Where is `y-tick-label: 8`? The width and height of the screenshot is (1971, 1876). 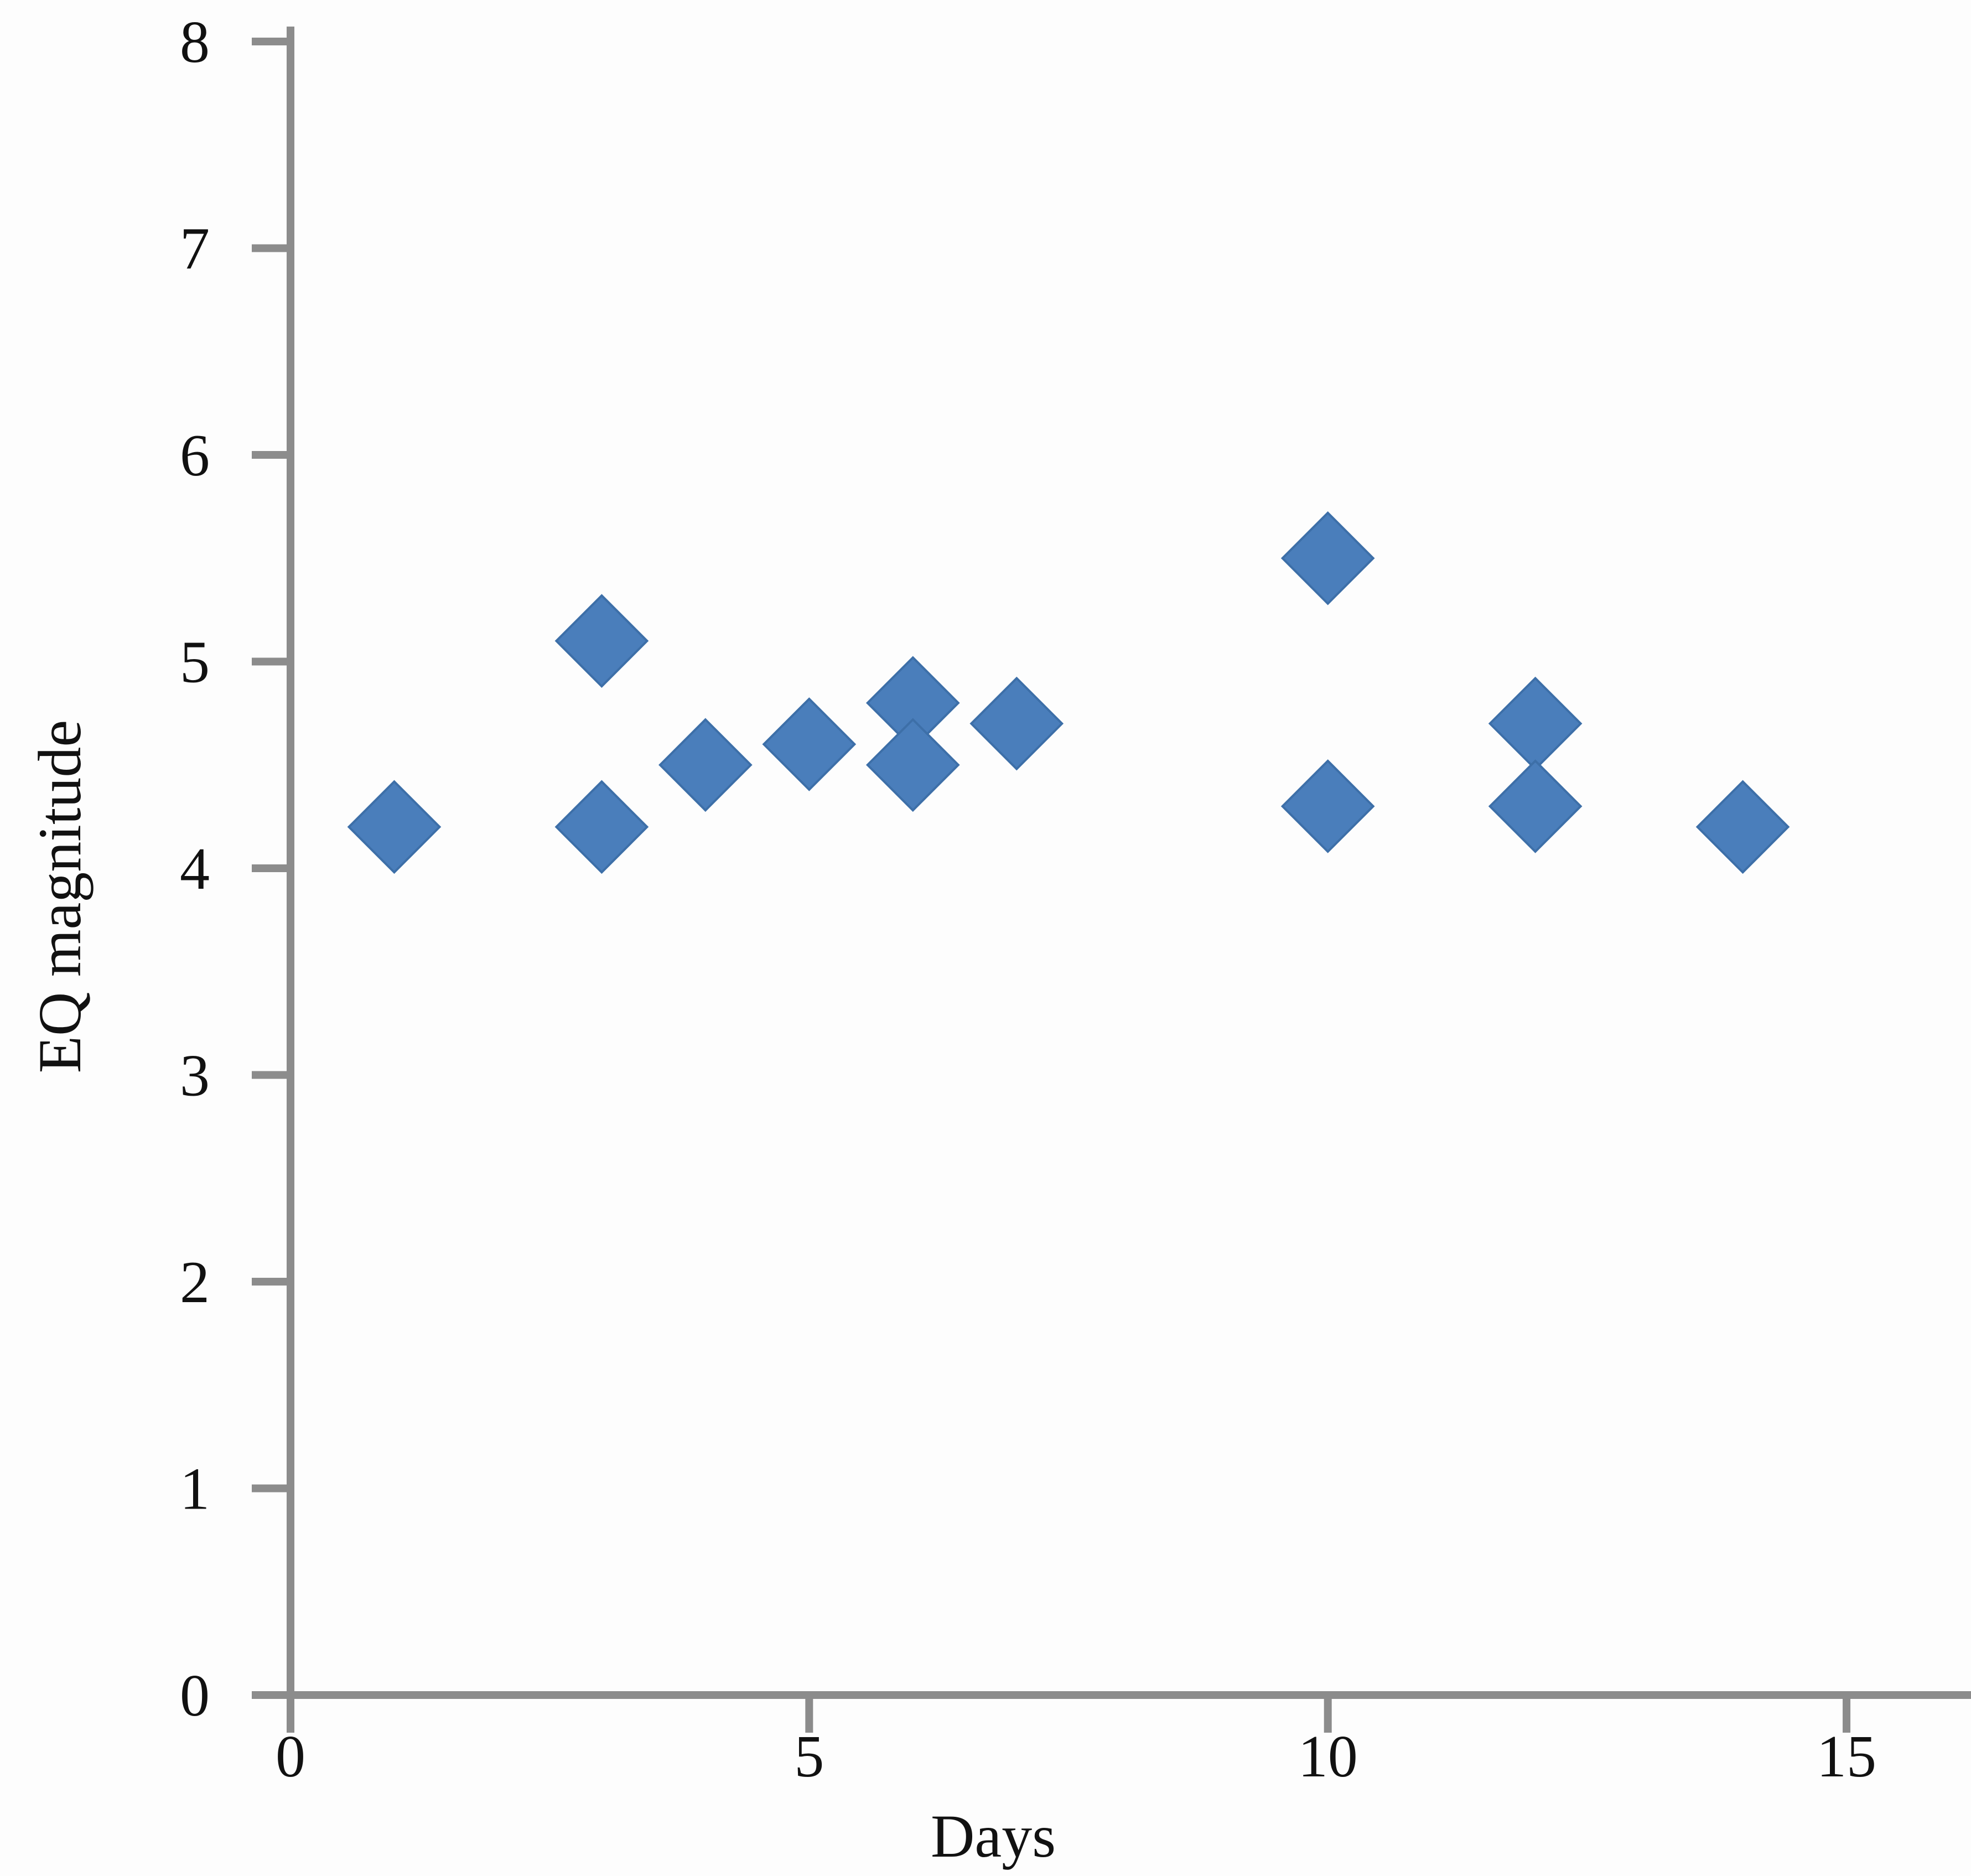
y-tick-label: 8 is located at coordinates (195, 42).